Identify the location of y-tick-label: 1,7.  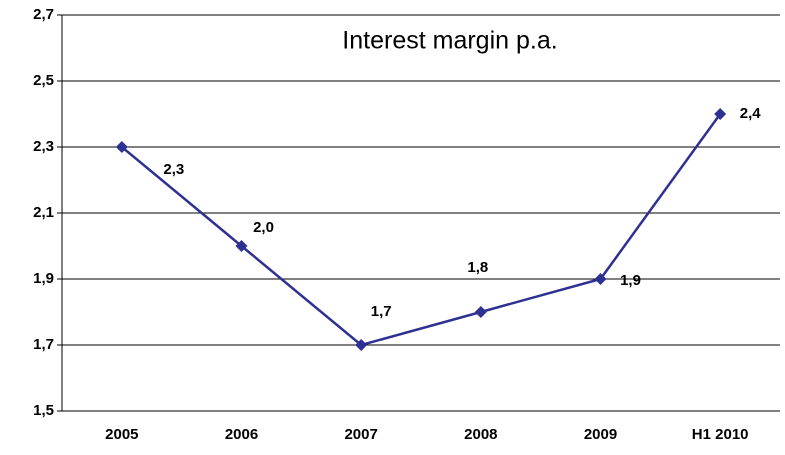
(43, 344).